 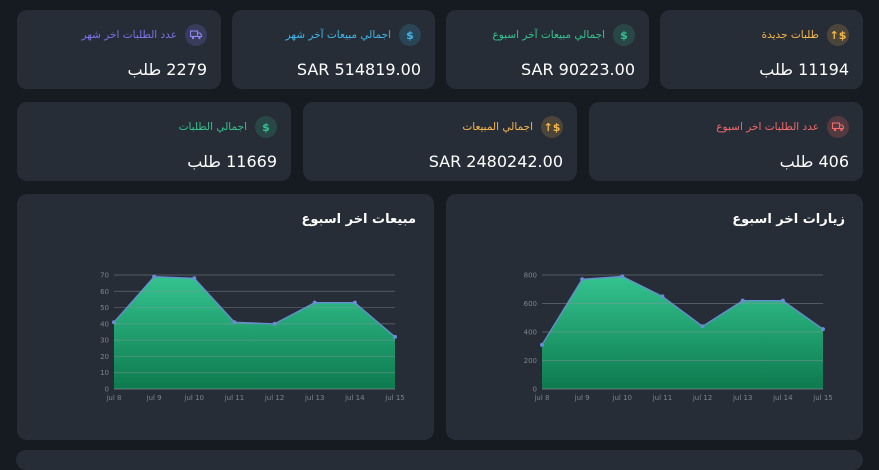 I want to click on y-tick-label: 600, so click(x=530, y=304).